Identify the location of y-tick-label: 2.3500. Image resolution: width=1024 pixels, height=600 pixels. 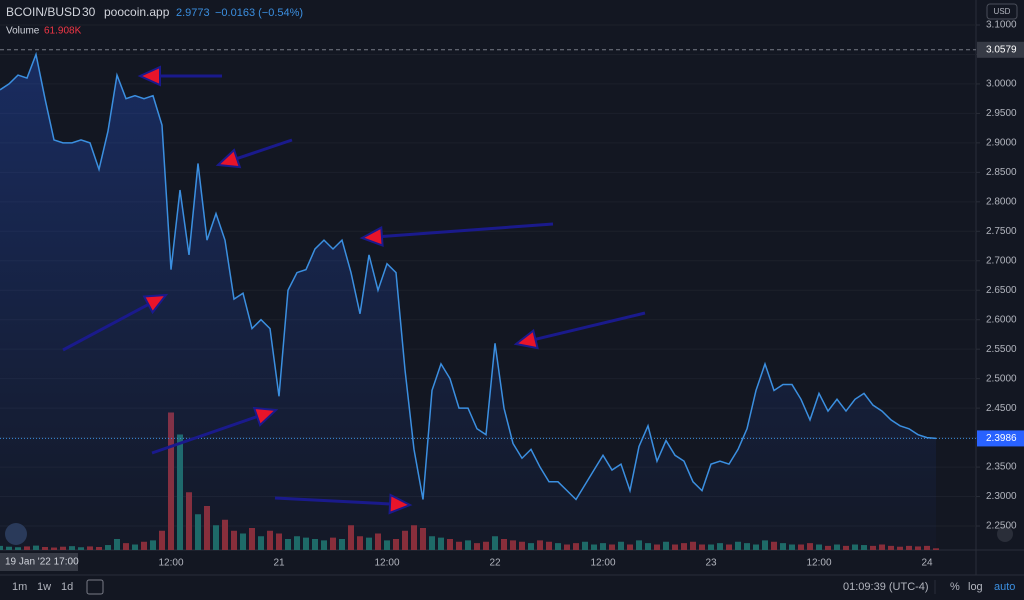
(1001, 467).